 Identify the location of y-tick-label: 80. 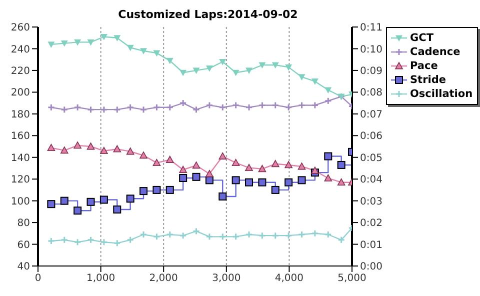
(23, 224).